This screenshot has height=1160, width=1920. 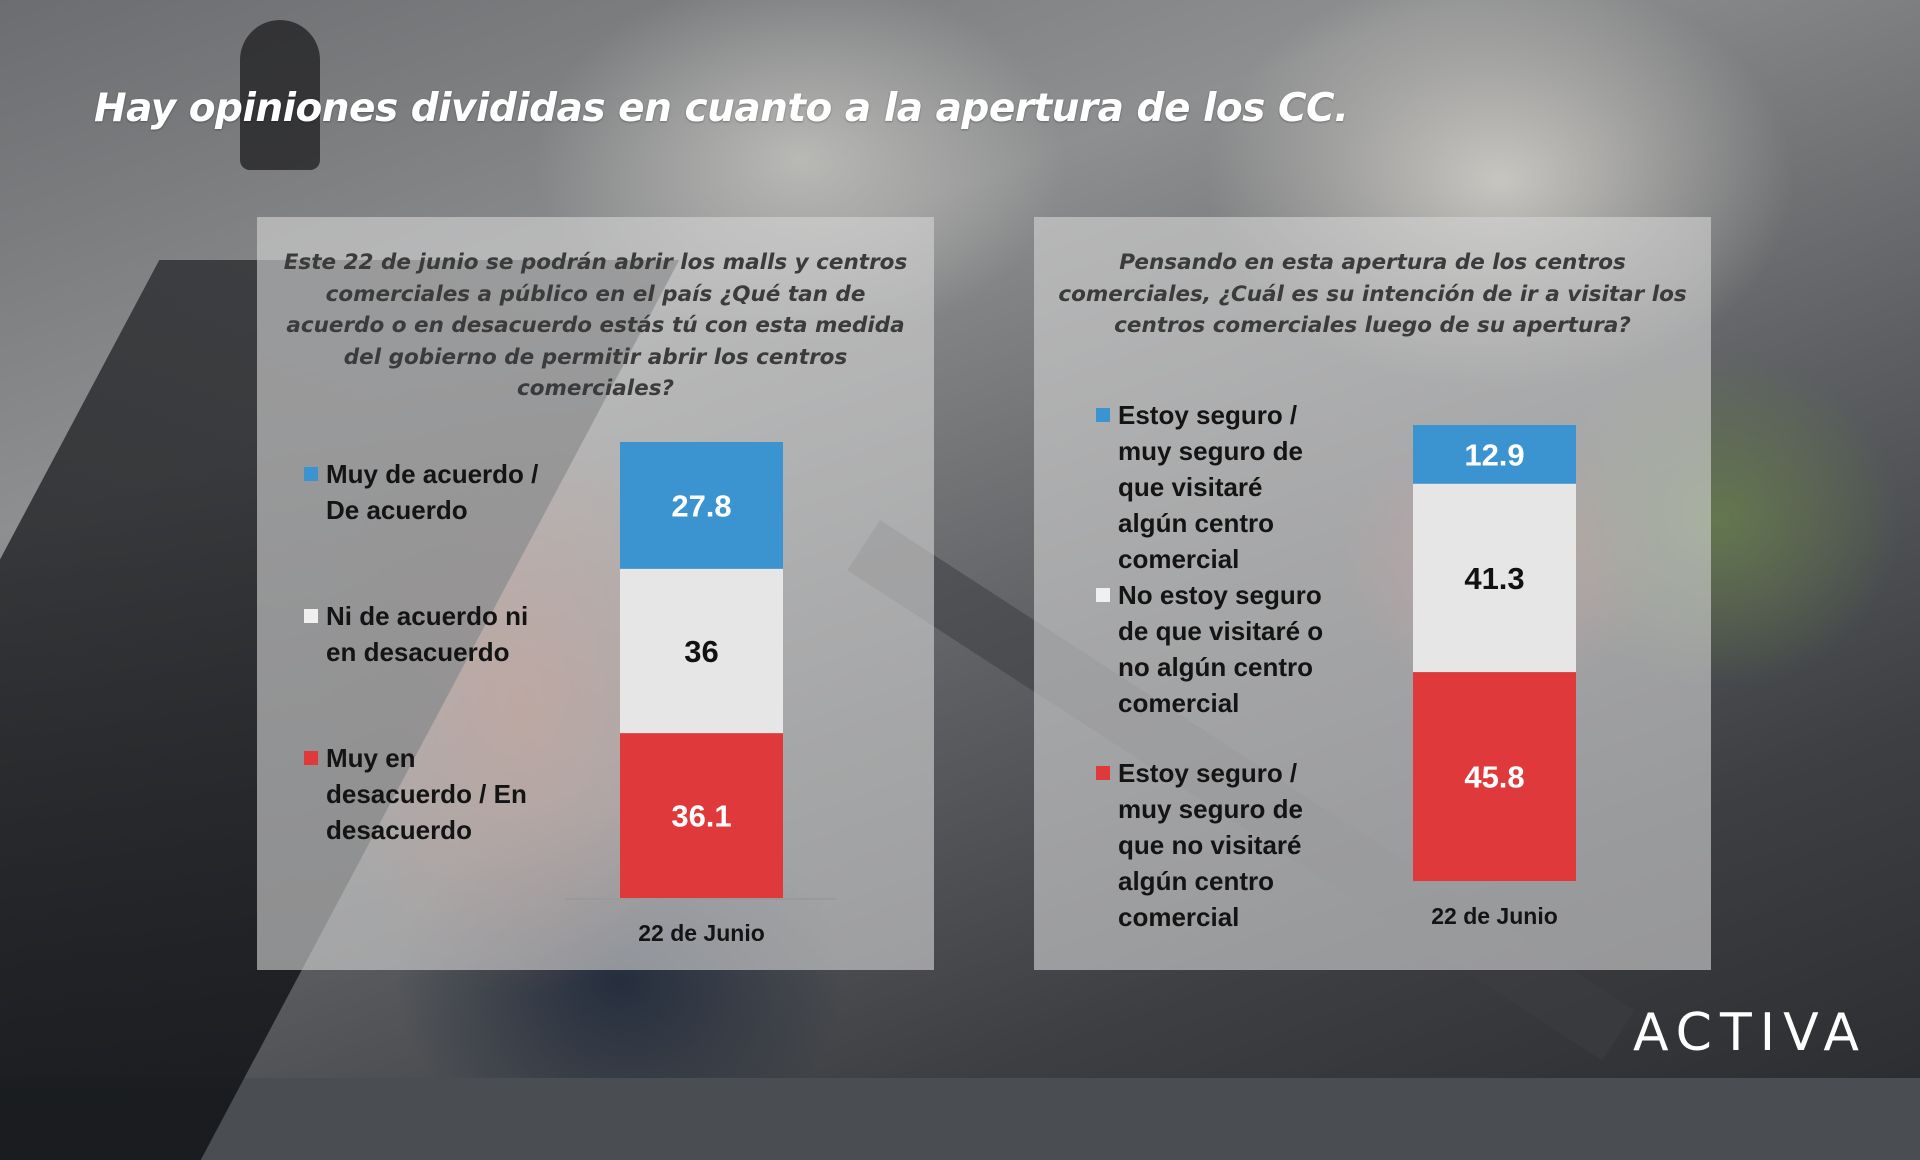 I want to click on data-label-agree: 27.8, so click(x=701, y=505).